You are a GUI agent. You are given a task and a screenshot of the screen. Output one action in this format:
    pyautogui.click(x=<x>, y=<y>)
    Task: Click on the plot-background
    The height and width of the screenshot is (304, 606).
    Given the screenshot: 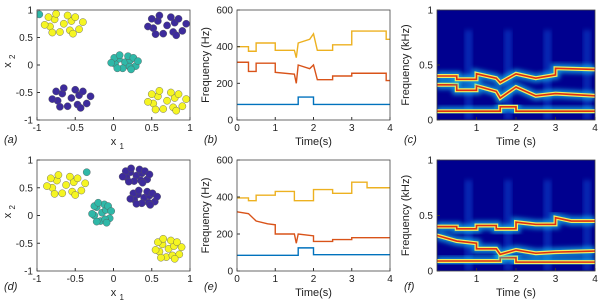 What is the action you would take?
    pyautogui.click(x=113, y=215)
    